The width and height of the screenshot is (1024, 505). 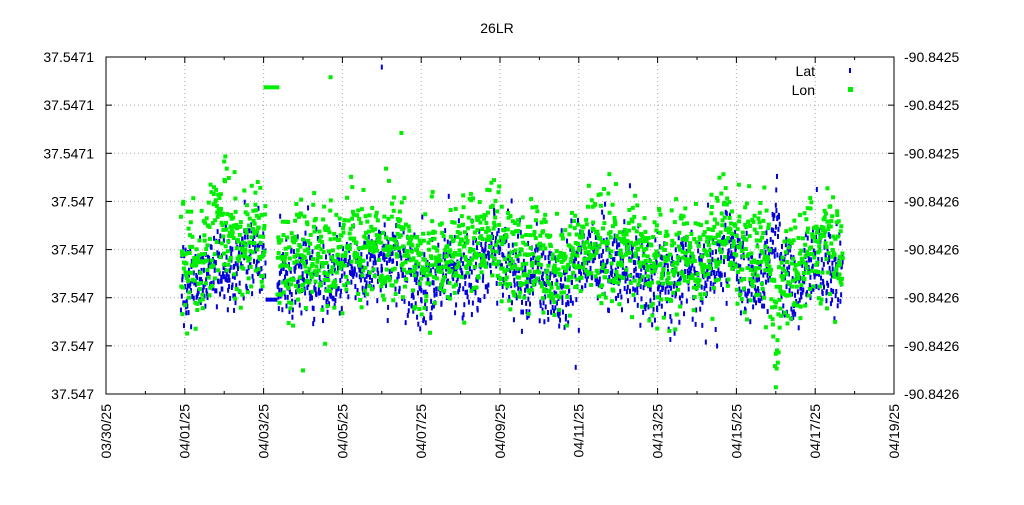 What do you see at coordinates (496, 28) in the screenshot?
I see `chart-title: 26LR` at bounding box center [496, 28].